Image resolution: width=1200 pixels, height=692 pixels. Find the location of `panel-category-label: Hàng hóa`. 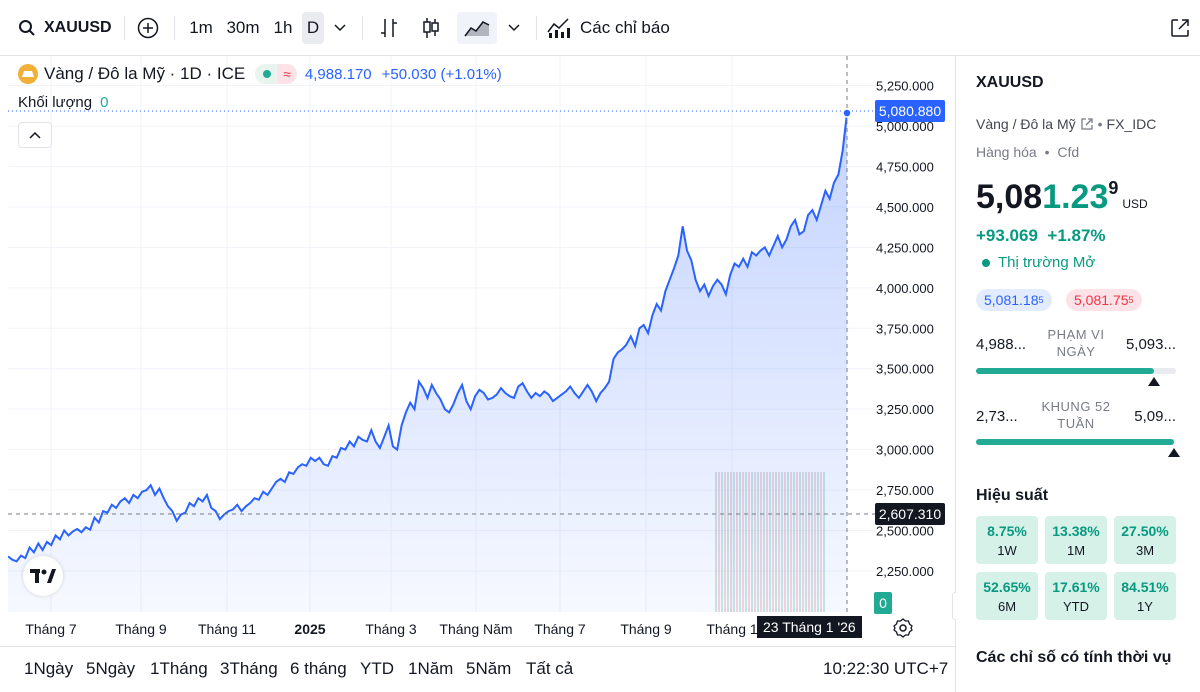

panel-category-label: Hàng hóa is located at coordinates (1006, 152).